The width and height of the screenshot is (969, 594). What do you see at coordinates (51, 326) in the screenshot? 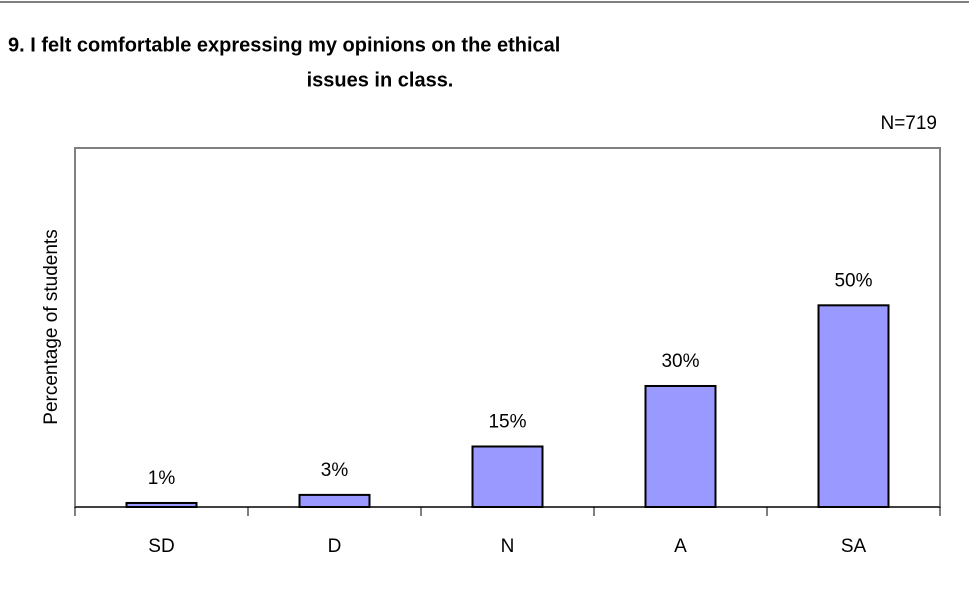
I see `y-axis-label: Percentage of students` at bounding box center [51, 326].